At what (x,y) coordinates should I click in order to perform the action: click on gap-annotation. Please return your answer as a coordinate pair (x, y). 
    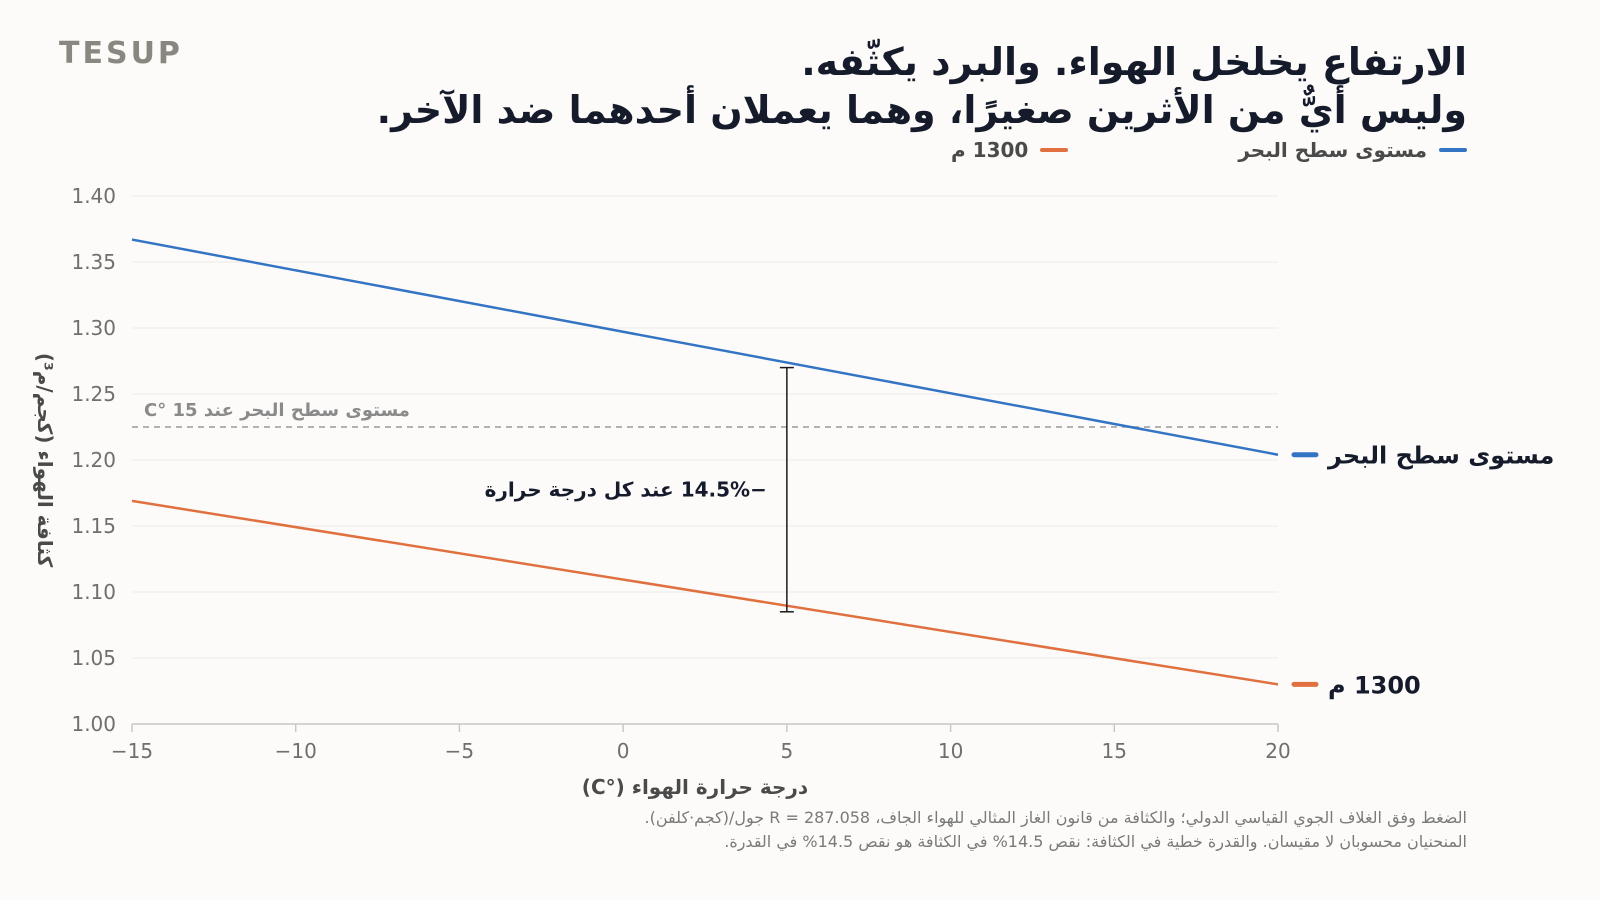
    Looking at the image, I should click on (786, 489).